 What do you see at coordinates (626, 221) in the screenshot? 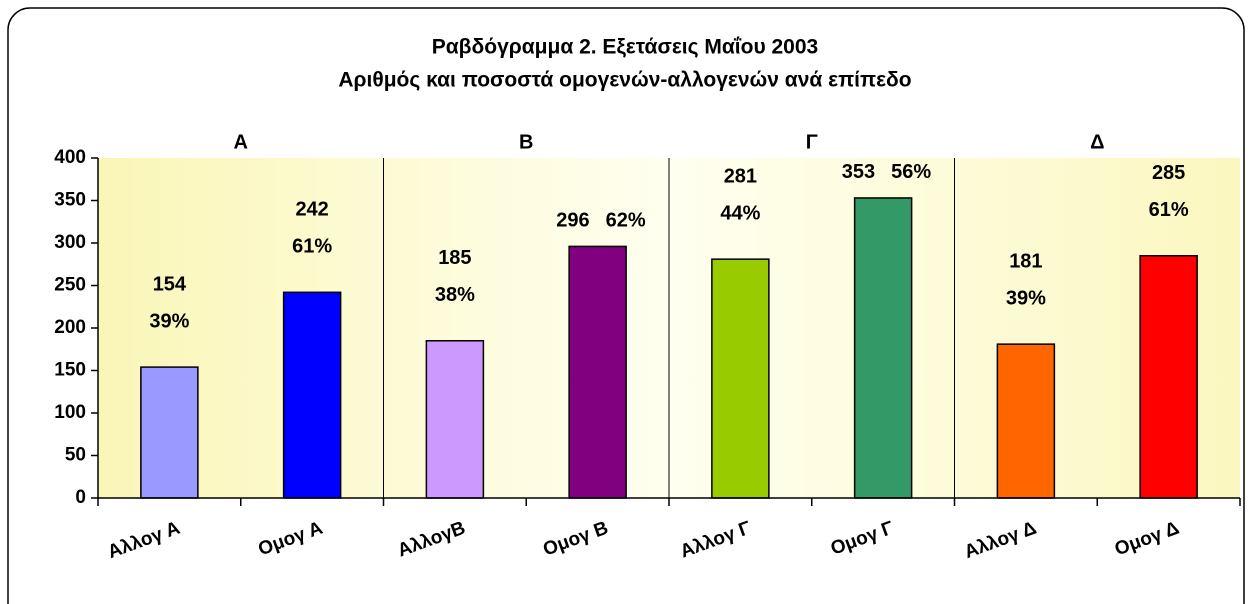
I see `percent-label: 62%` at bounding box center [626, 221].